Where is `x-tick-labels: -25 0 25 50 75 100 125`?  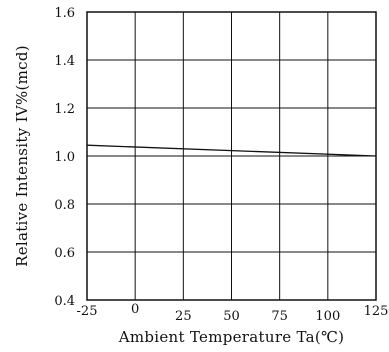
x-tick-labels: -25 0 25 50 75 100 125 is located at coordinates (233, 313).